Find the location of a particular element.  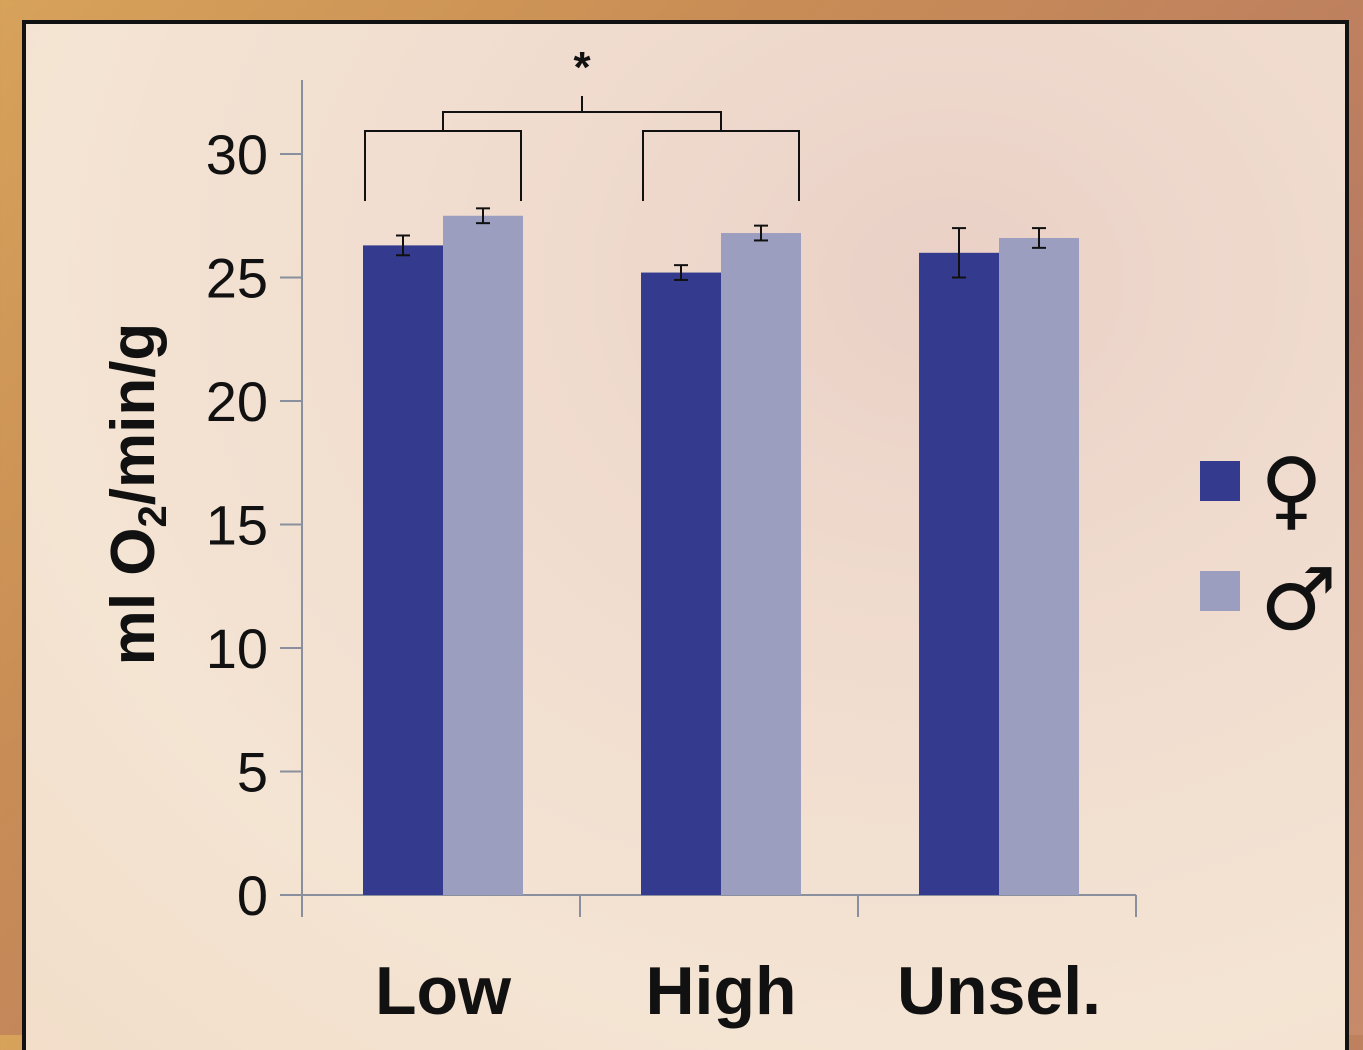

bracket-comparison is located at coordinates (582, 121).